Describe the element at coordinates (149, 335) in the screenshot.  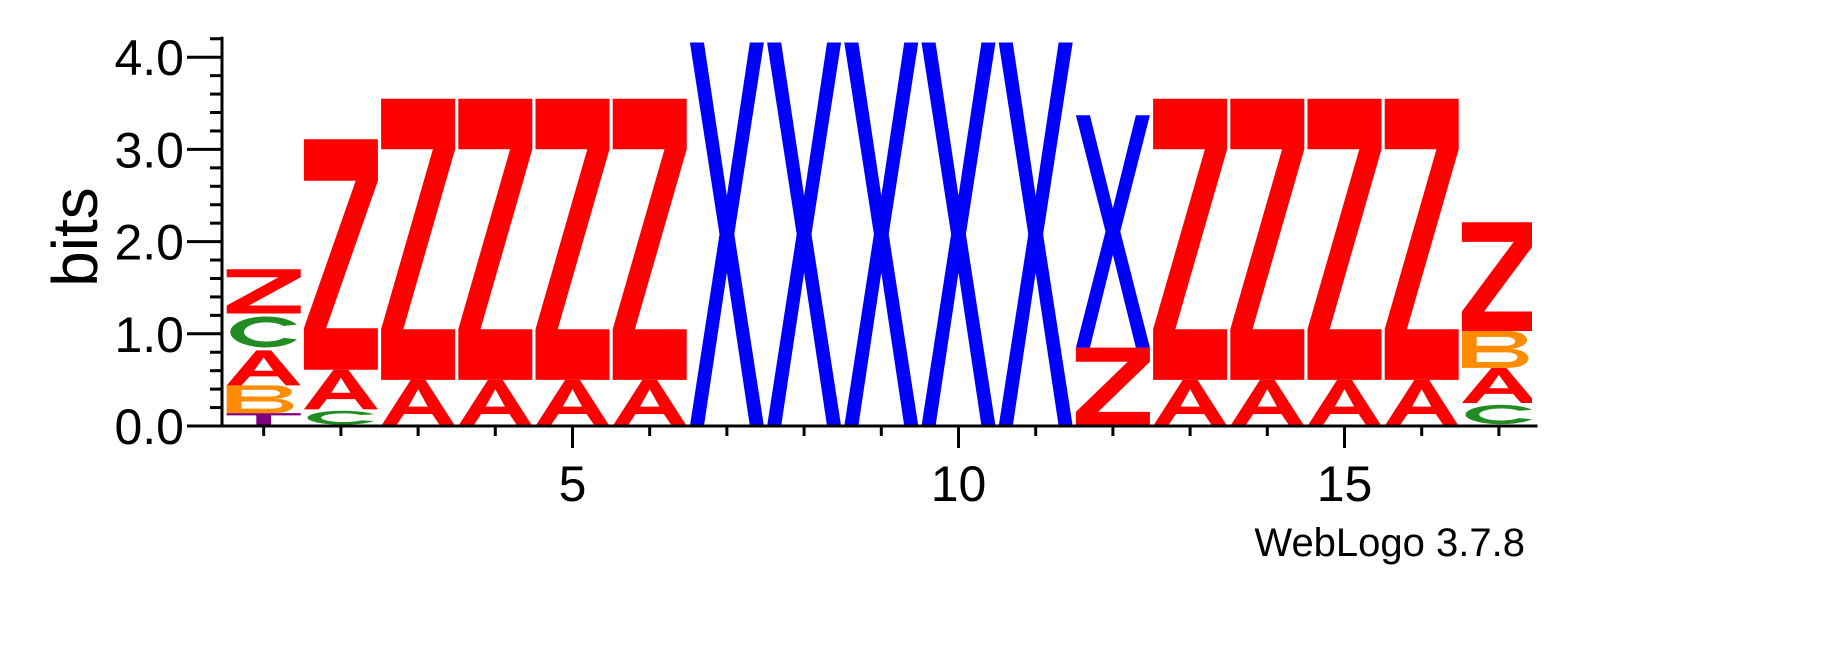
I see `y-tick-label: 1.0` at that location.